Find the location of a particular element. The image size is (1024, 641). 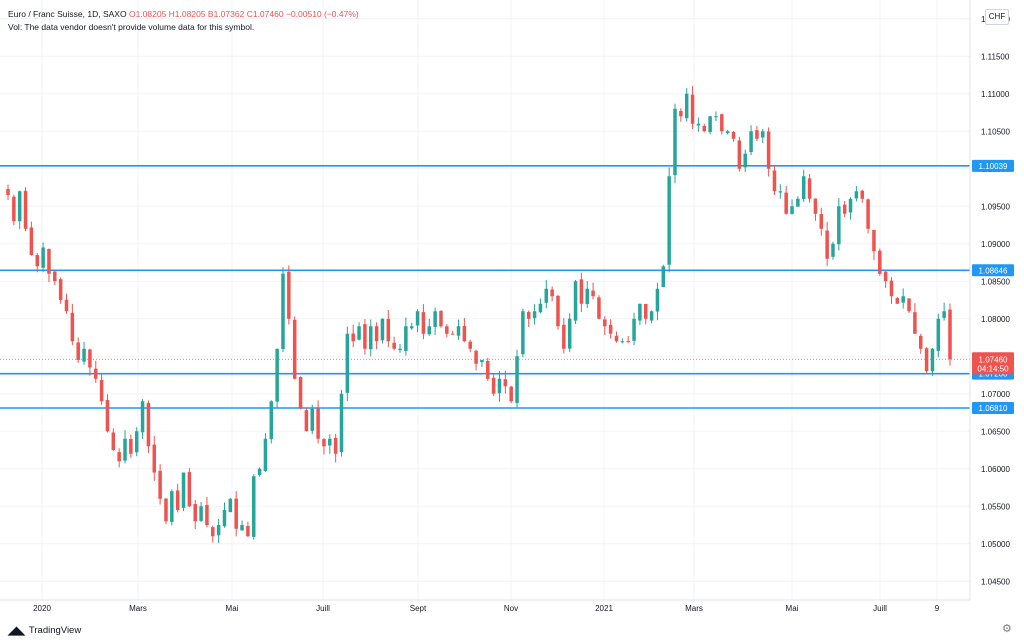

tradingview-branding: ◢◣ TradingView is located at coordinates (44, 630).